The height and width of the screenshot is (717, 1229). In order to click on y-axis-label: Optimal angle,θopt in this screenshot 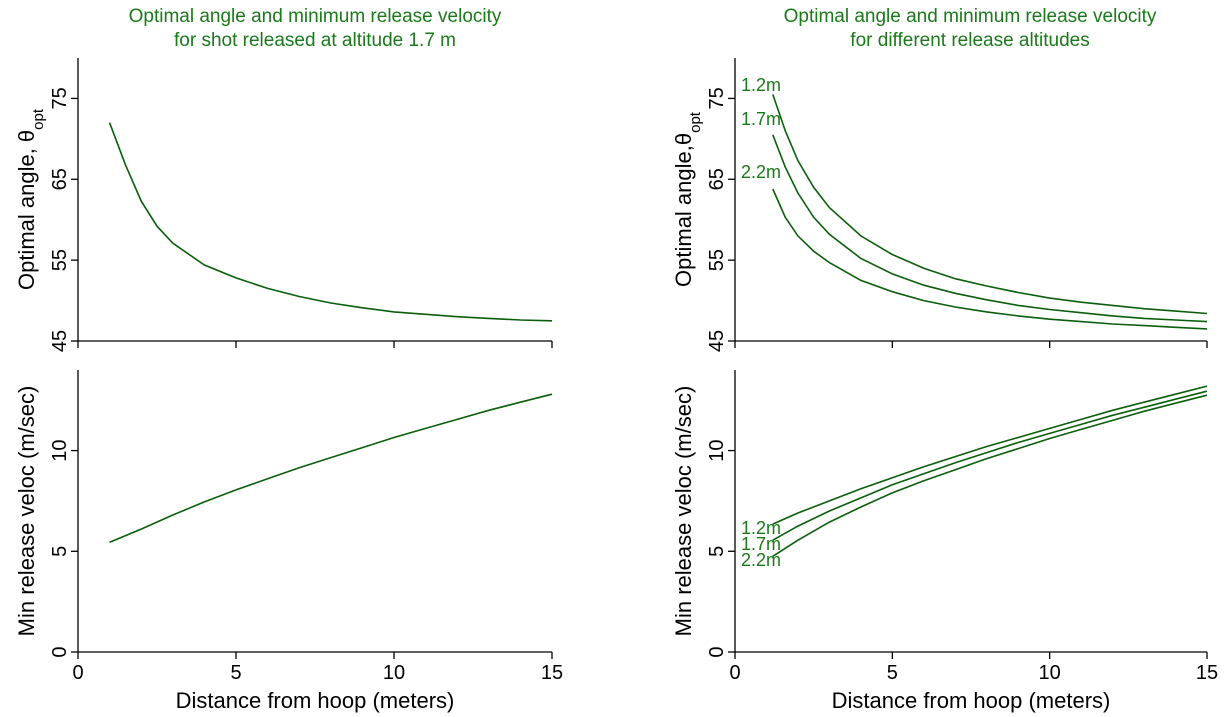, I will do `click(687, 199)`.